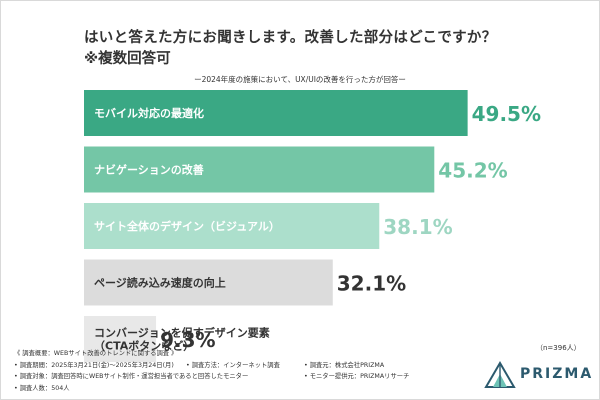  Describe the element at coordinates (149, 113) in the screenshot. I see `bar-category-label: モバイル対応の最適化` at that location.